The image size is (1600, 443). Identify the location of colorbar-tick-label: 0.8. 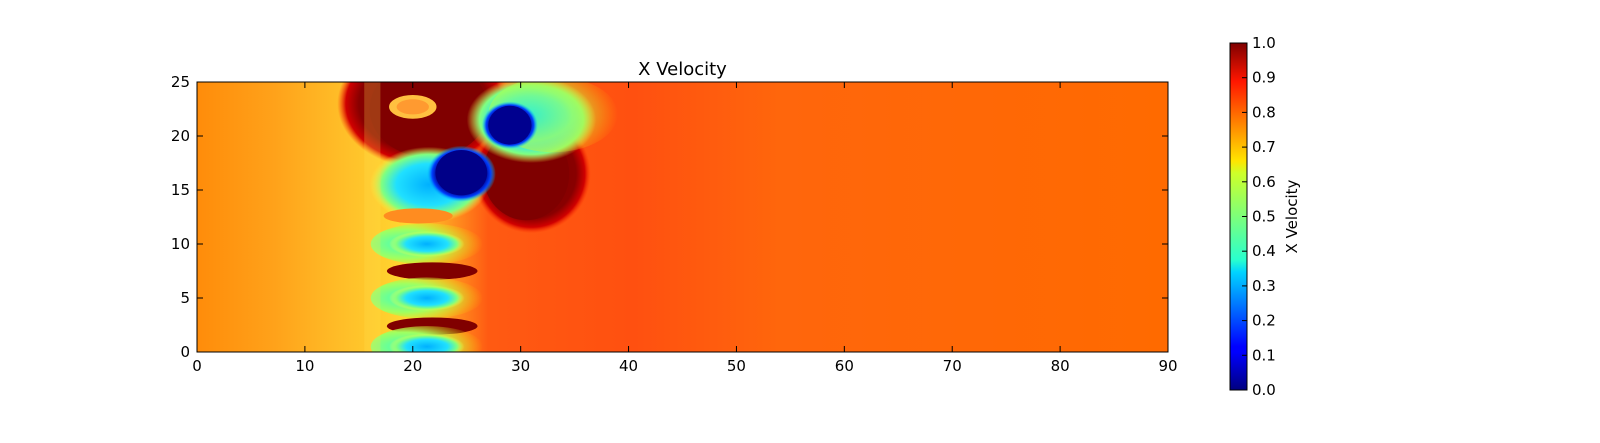
(1264, 112).